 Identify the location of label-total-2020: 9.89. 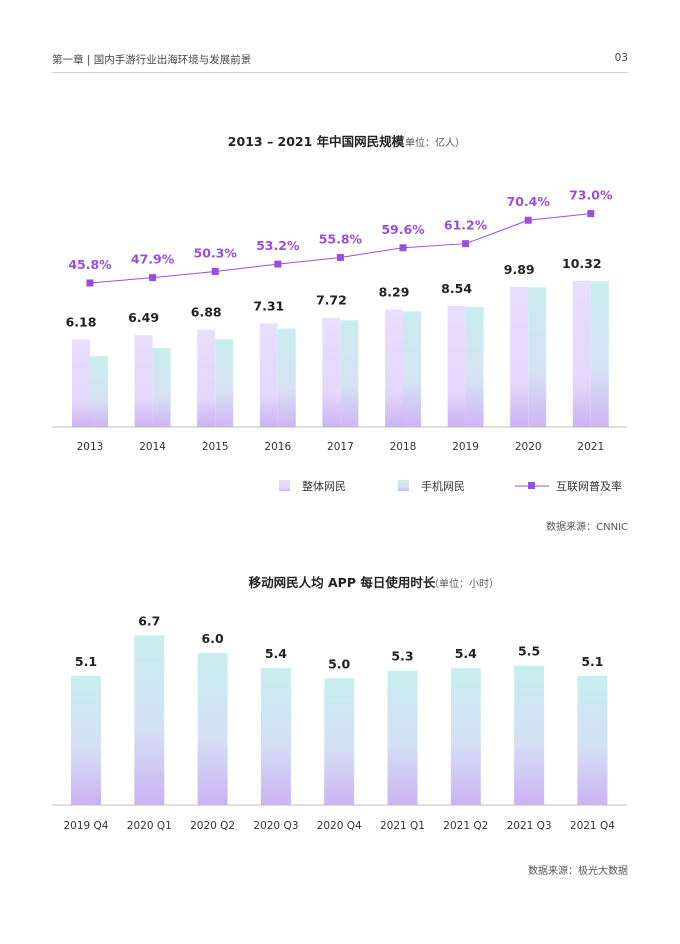
(519, 269).